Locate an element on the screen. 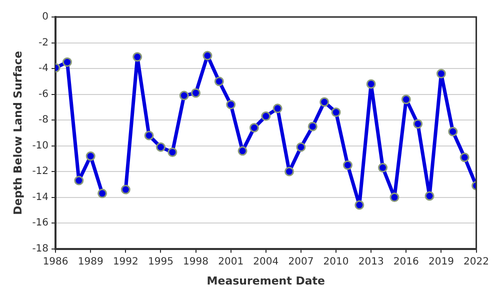  y-tick-label: -10 is located at coordinates (40, 146).